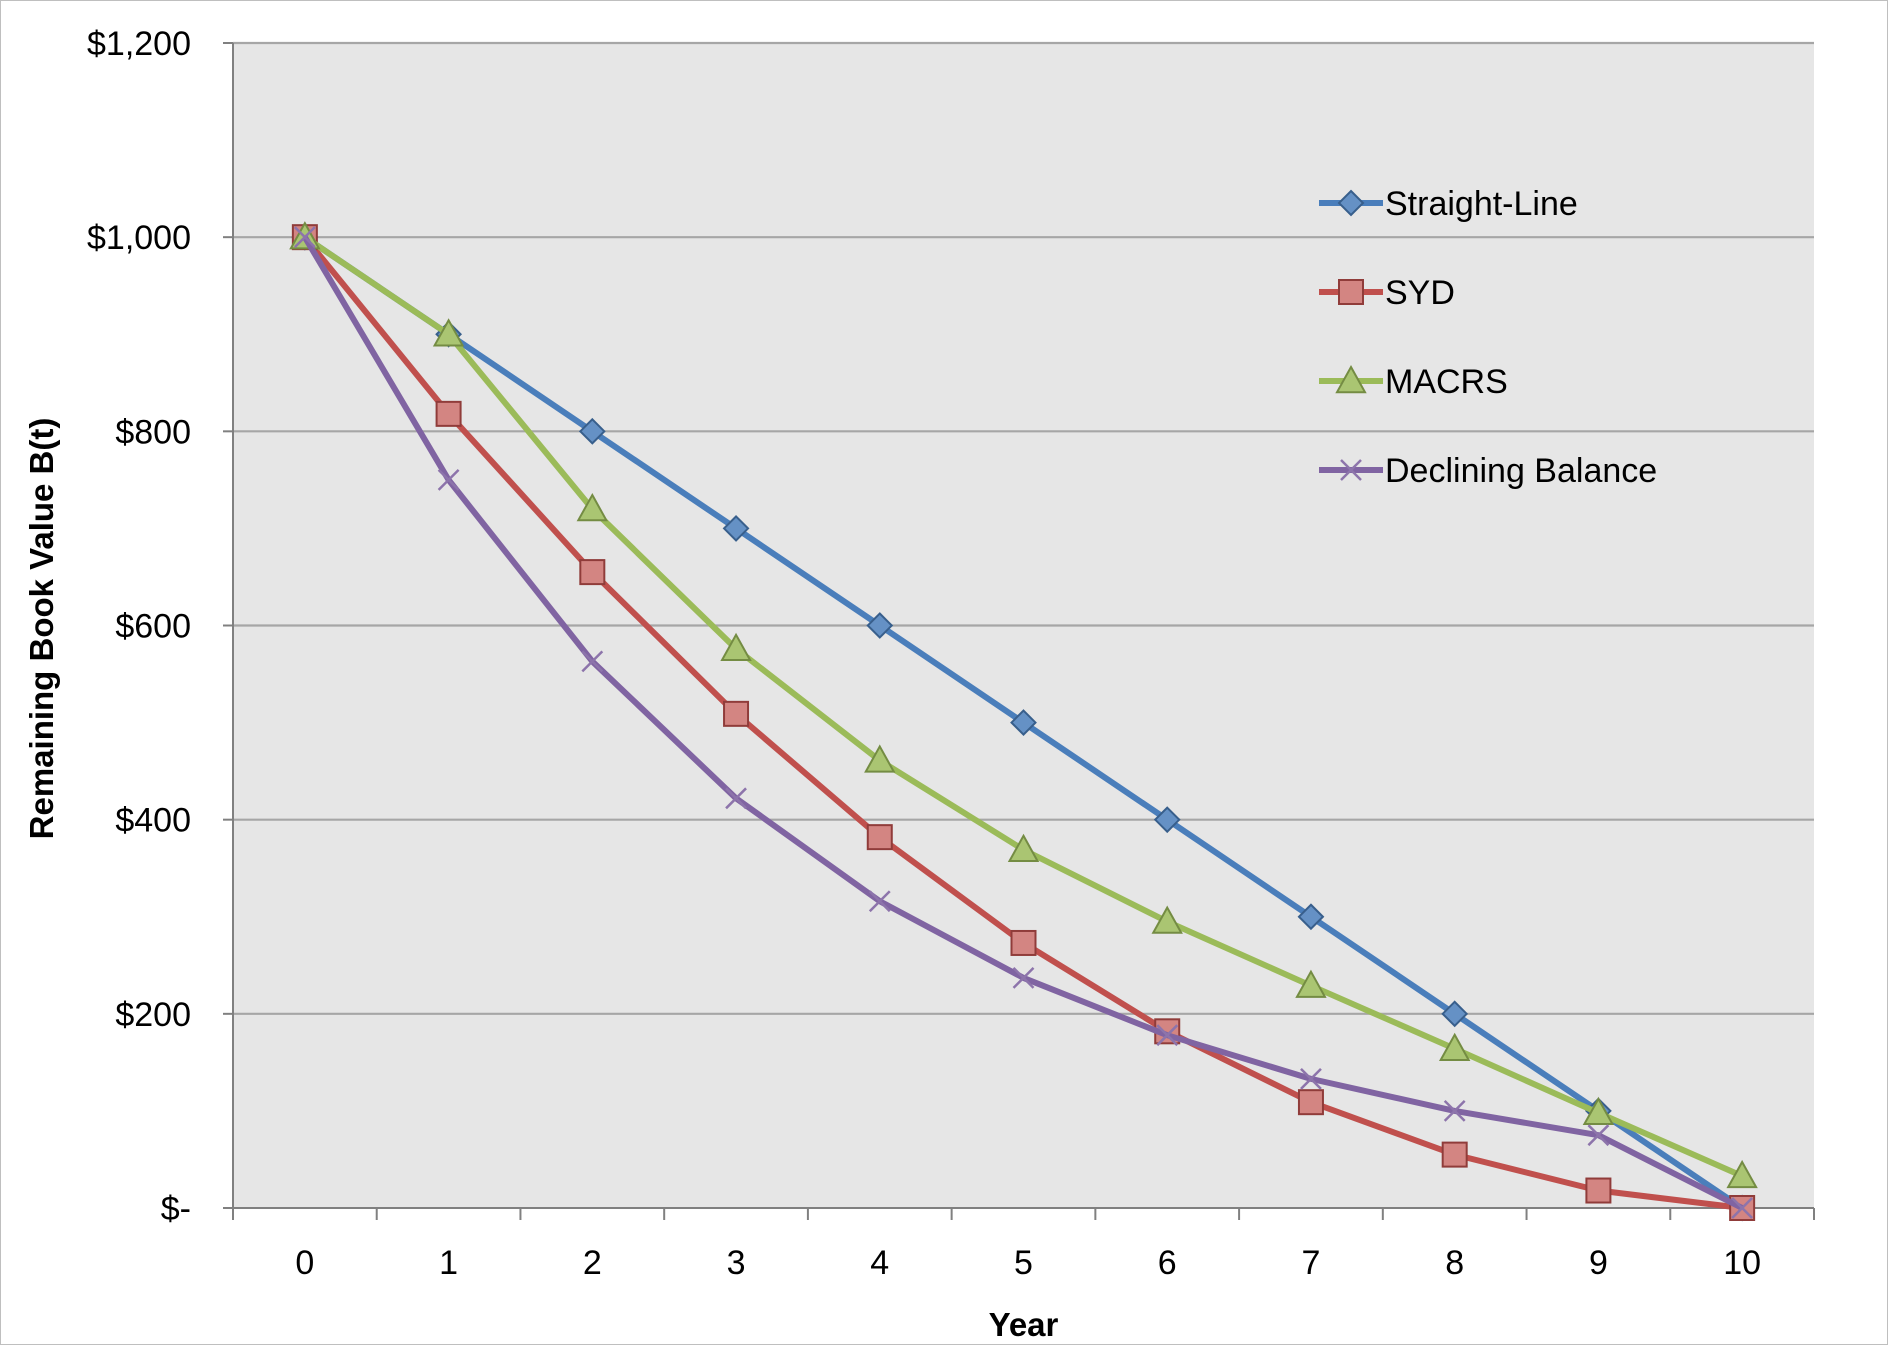 This screenshot has width=1888, height=1346. I want to click on legend-label: SYD, so click(1420, 293).